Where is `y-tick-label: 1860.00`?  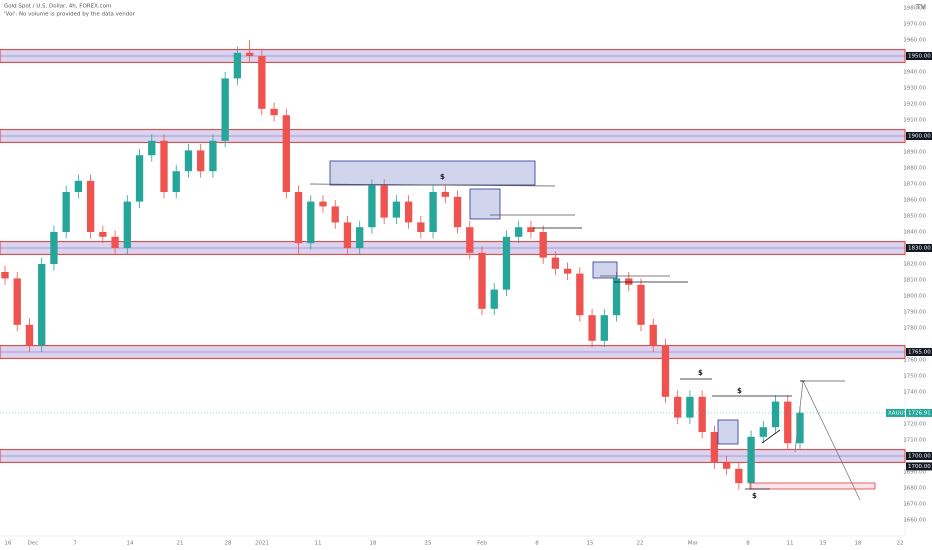 y-tick-label: 1860.00 is located at coordinates (914, 201).